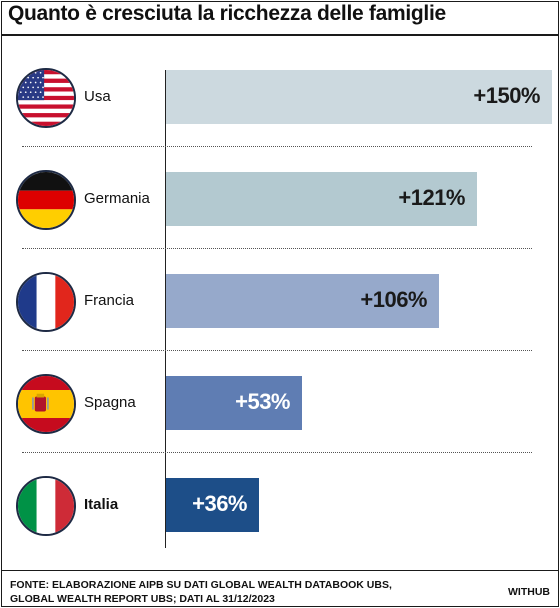  What do you see at coordinates (117, 198) in the screenshot?
I see `category-label: Germania` at bounding box center [117, 198].